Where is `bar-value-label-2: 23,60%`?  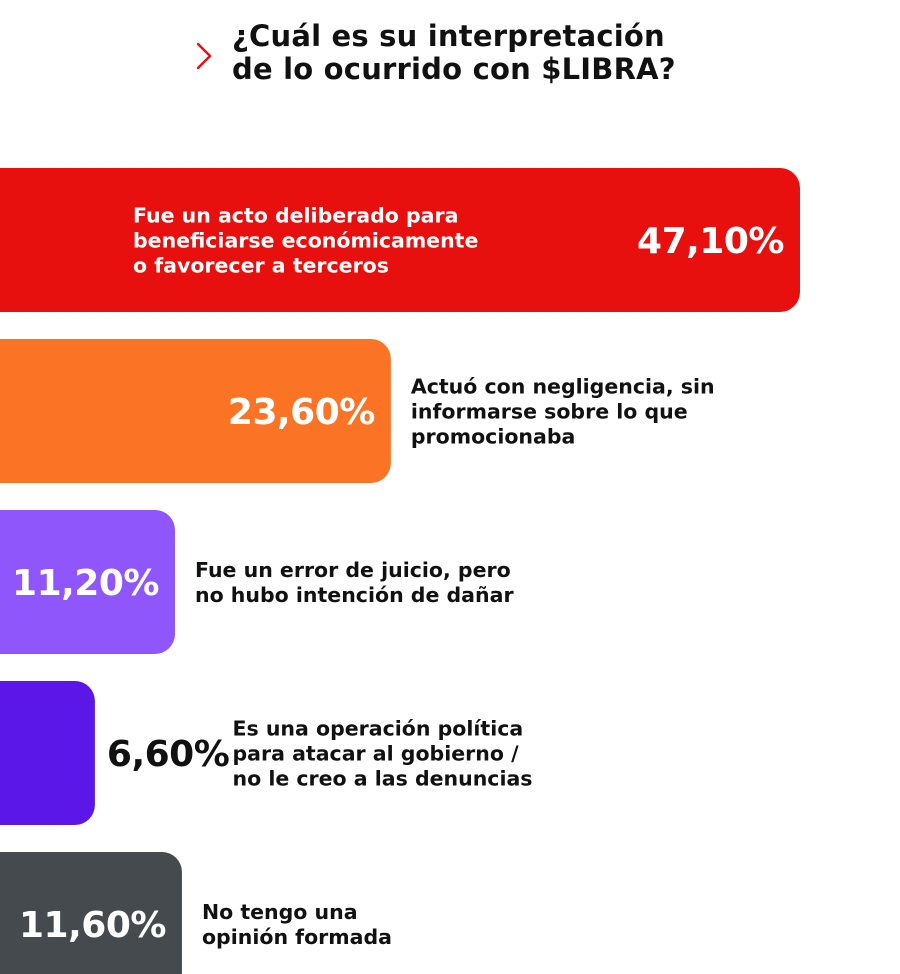
bar-value-label-2: 23,60% is located at coordinates (301, 412).